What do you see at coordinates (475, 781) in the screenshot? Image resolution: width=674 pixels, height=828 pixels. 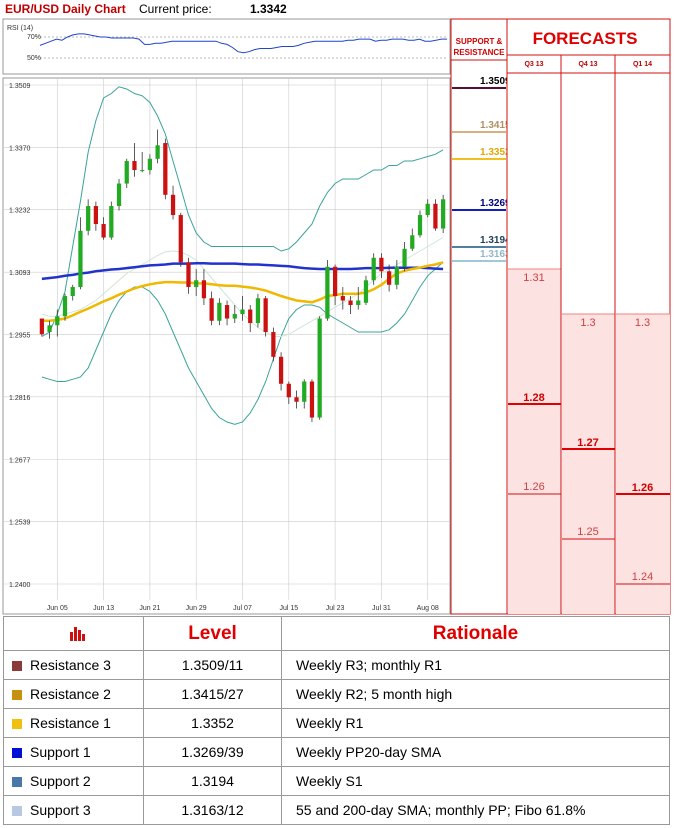 I see `level-rationale: Weekly S1` at bounding box center [475, 781].